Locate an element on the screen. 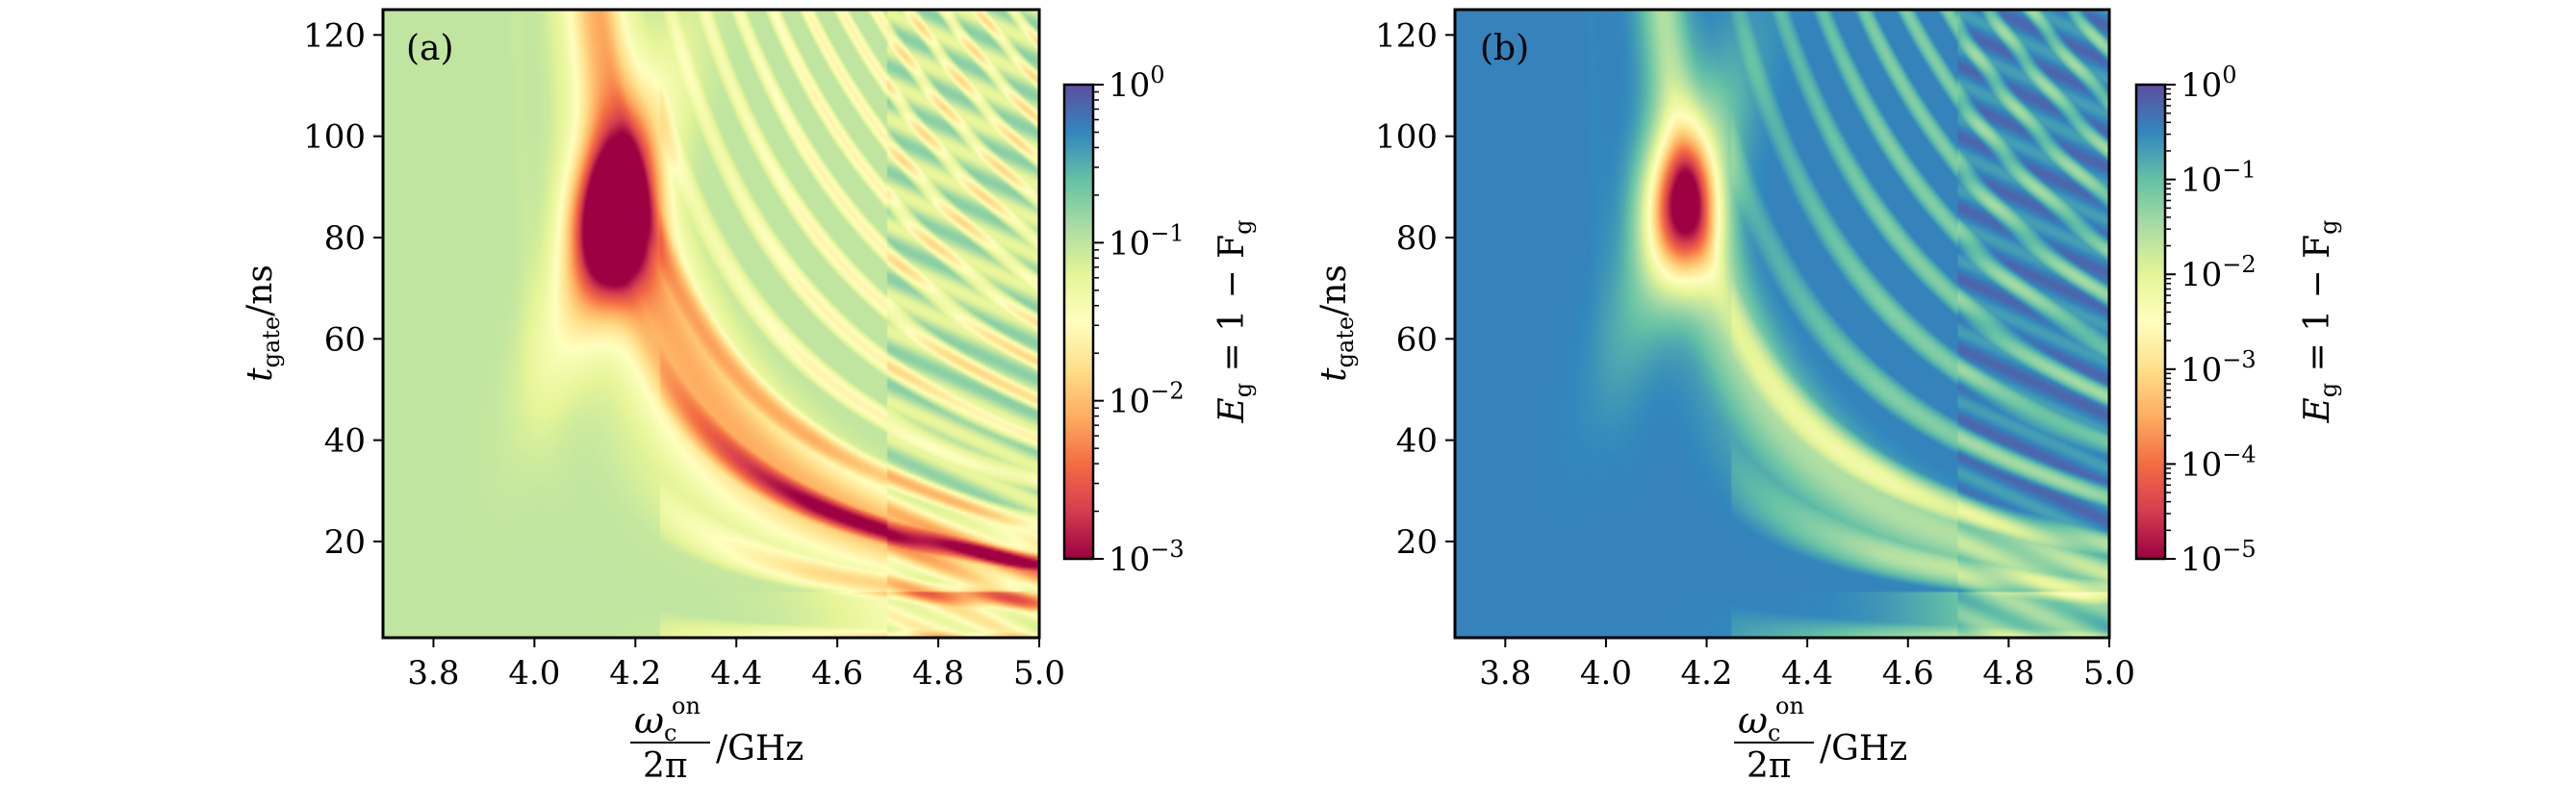 This screenshot has width=2576, height=807. y-axis-title-a: tgate/ns is located at coordinates (263, 323).